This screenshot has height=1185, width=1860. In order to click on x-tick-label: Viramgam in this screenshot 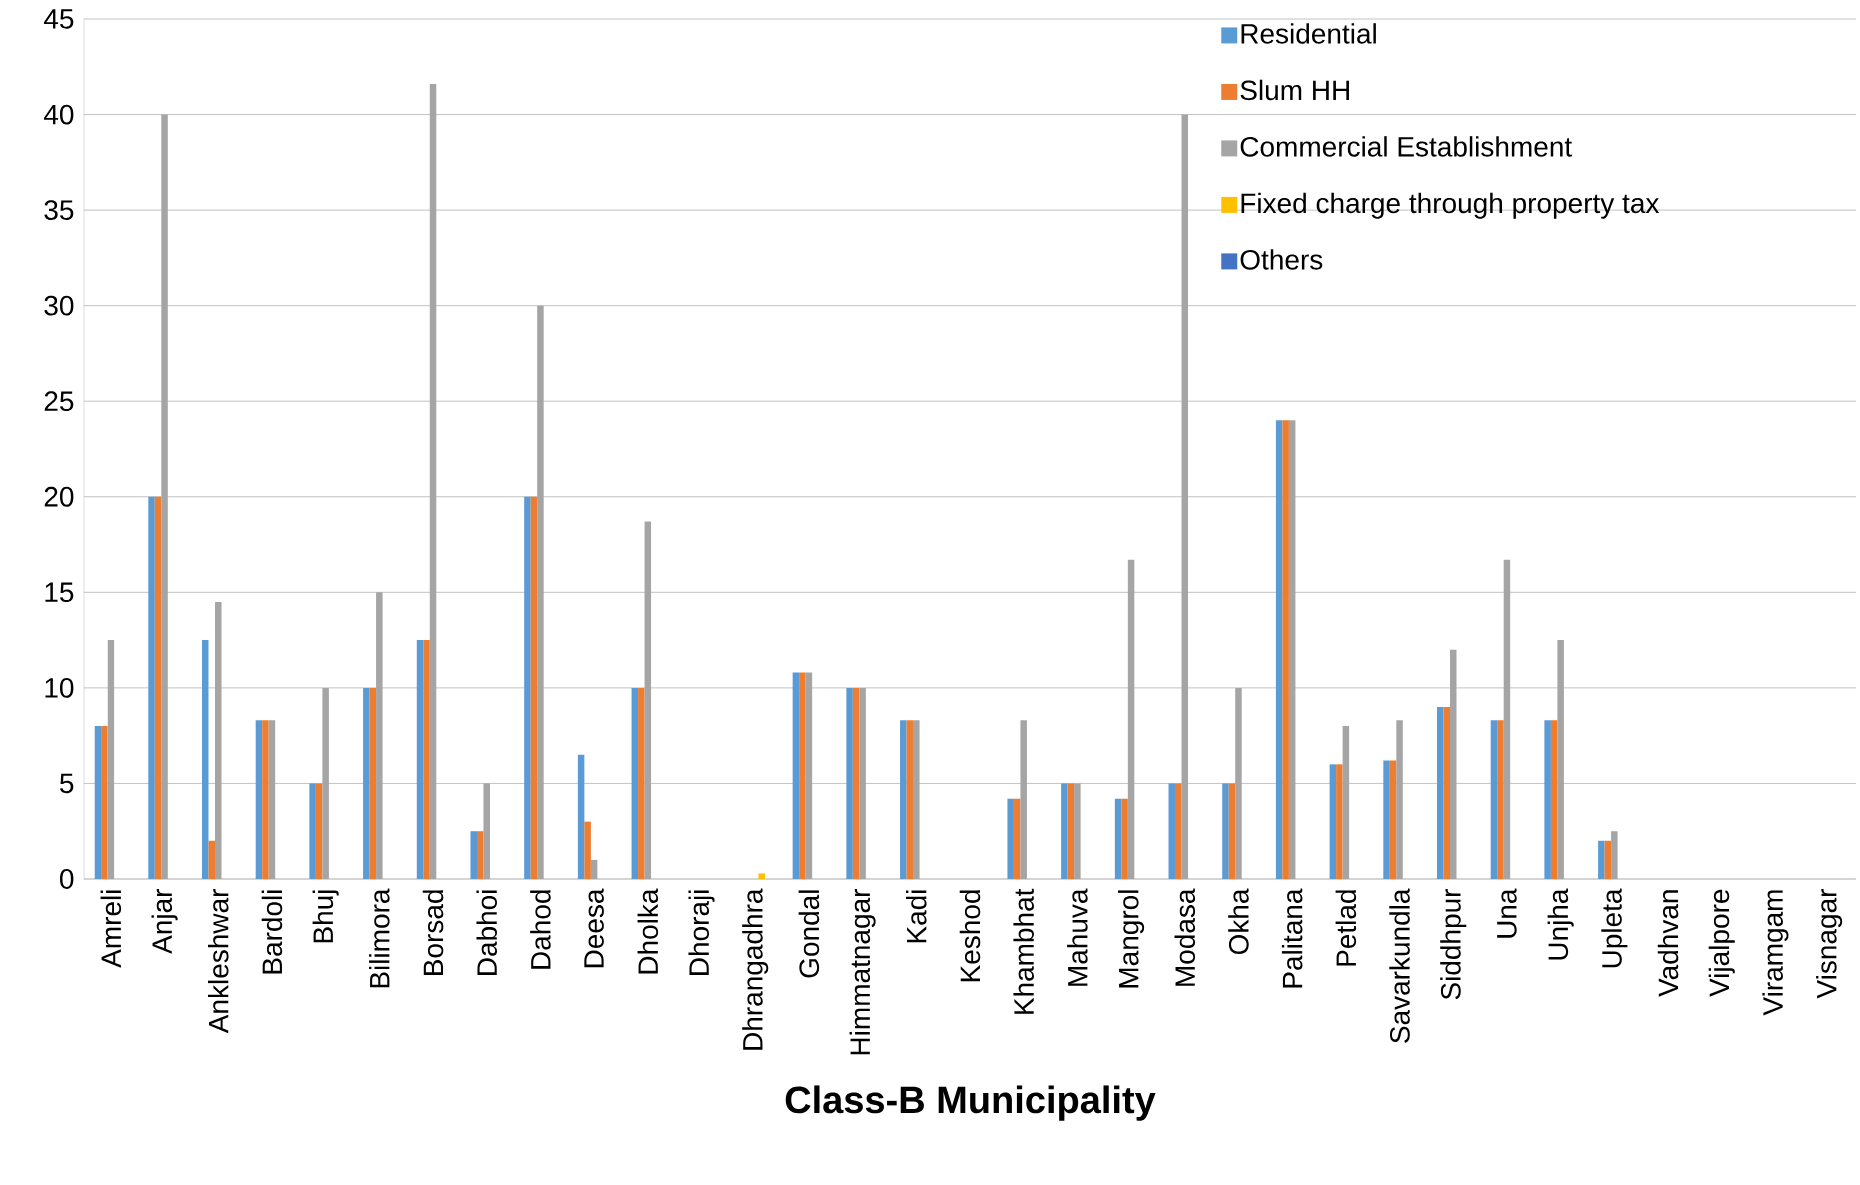, I will do `click(1775, 953)`.